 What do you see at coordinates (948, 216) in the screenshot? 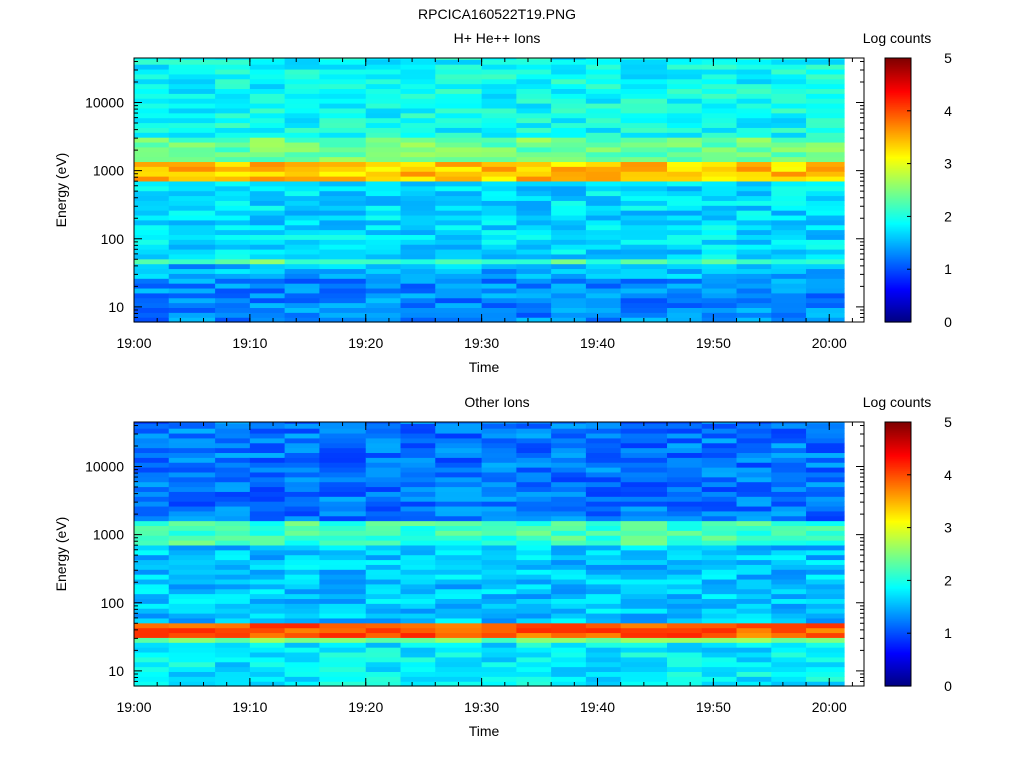
I see `colorbar-tick-label: 2` at bounding box center [948, 216].